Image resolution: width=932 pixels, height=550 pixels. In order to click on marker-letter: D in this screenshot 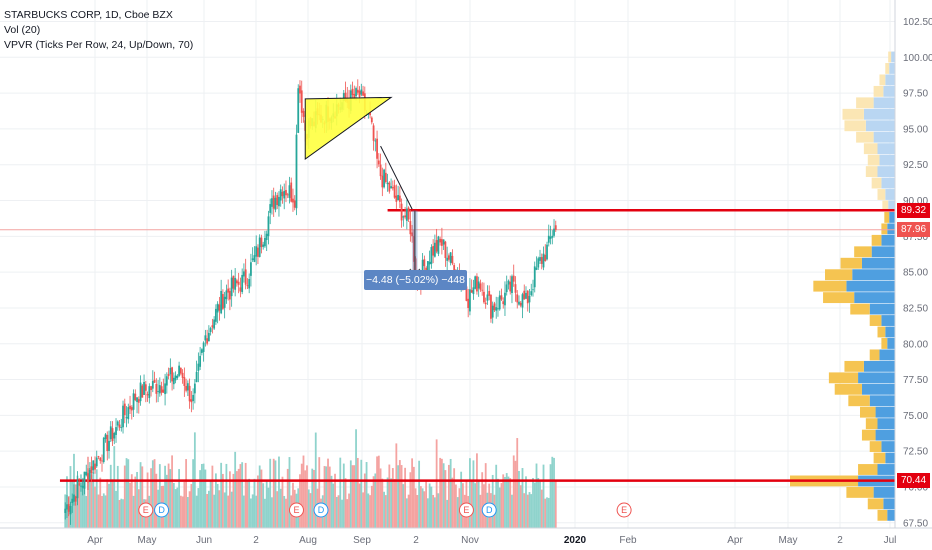, I will do `click(321, 510)`.